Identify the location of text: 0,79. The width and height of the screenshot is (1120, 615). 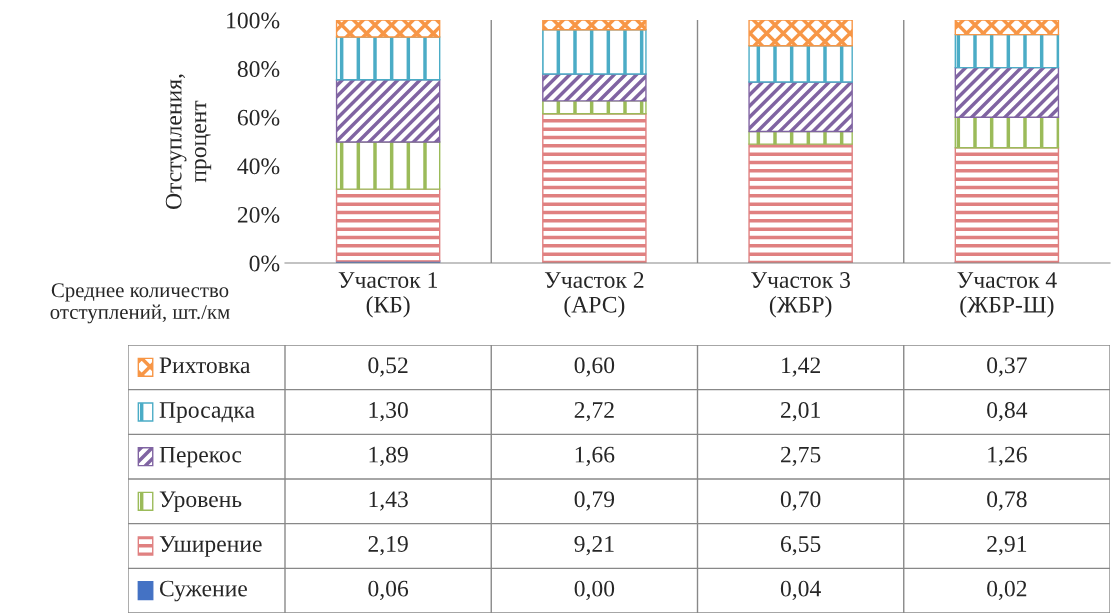
(594, 501).